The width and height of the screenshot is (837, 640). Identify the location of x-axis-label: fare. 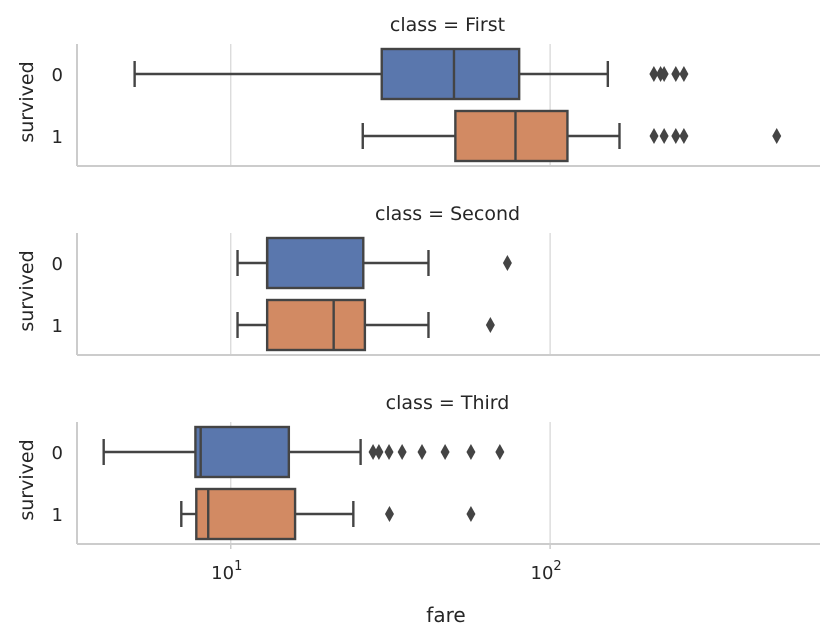
(445, 615).